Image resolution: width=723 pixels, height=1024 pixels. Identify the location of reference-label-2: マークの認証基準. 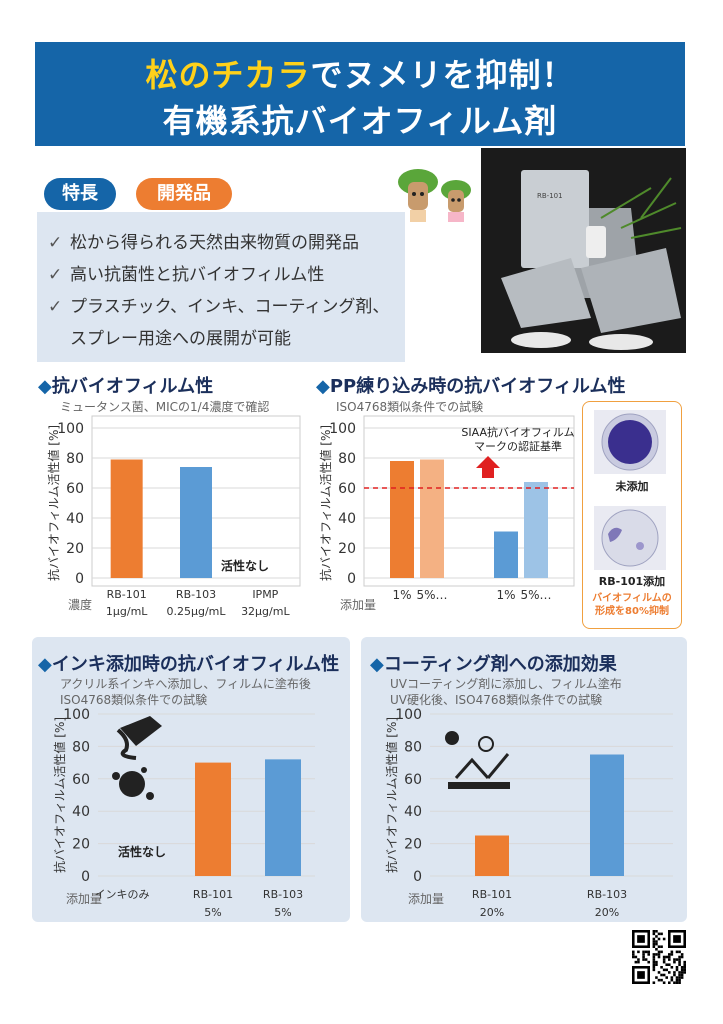
(518, 446).